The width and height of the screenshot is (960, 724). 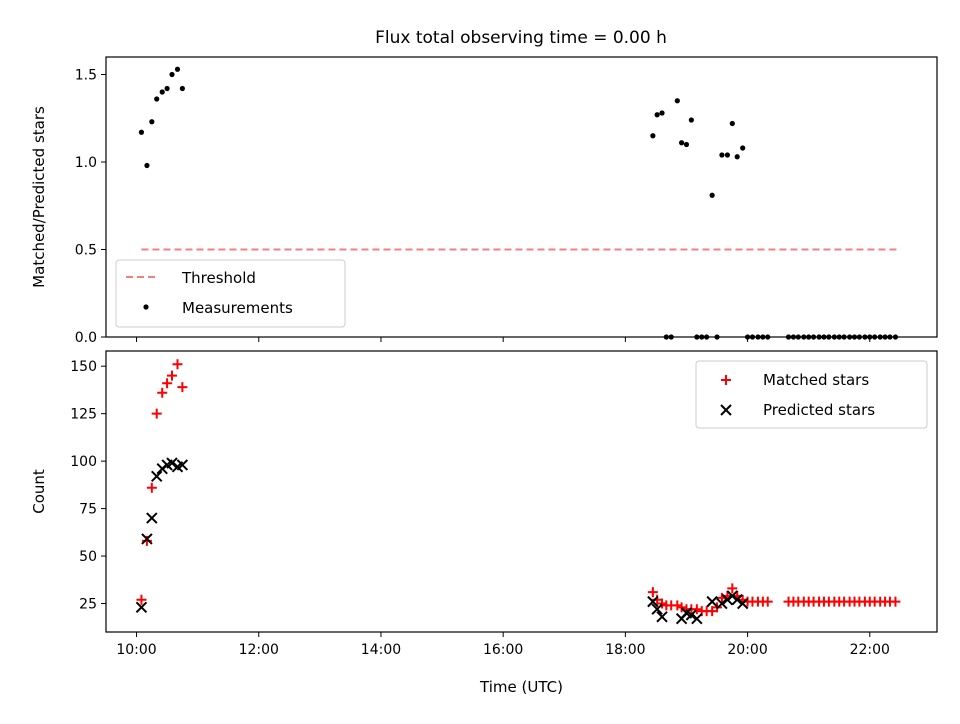 I want to click on y-axis-label: Matched/Predicted stars, so click(x=39, y=197).